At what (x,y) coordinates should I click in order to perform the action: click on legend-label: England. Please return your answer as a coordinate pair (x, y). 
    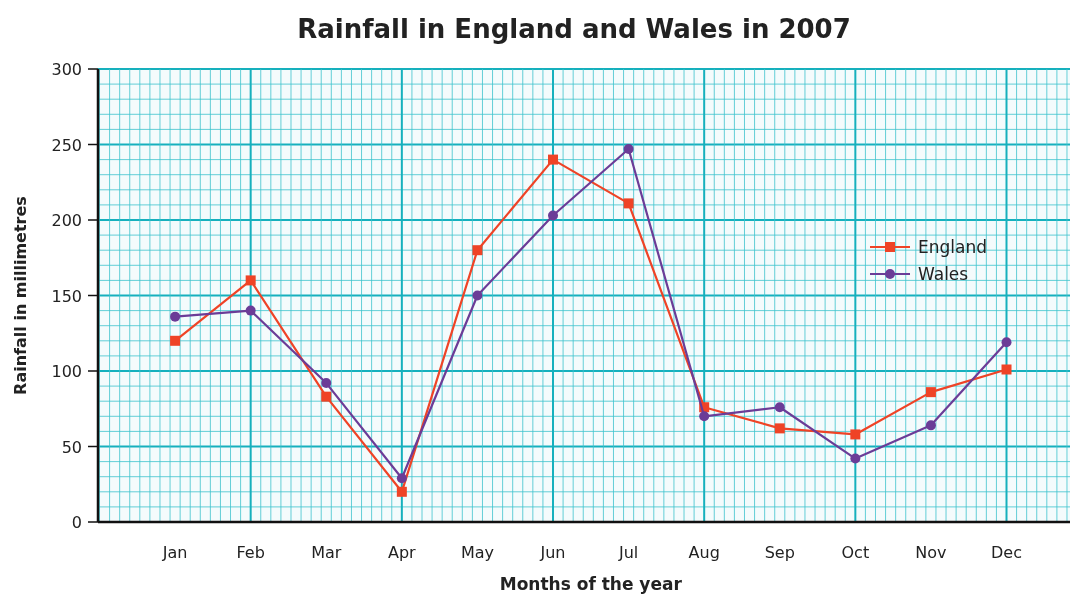
    Looking at the image, I should click on (953, 247).